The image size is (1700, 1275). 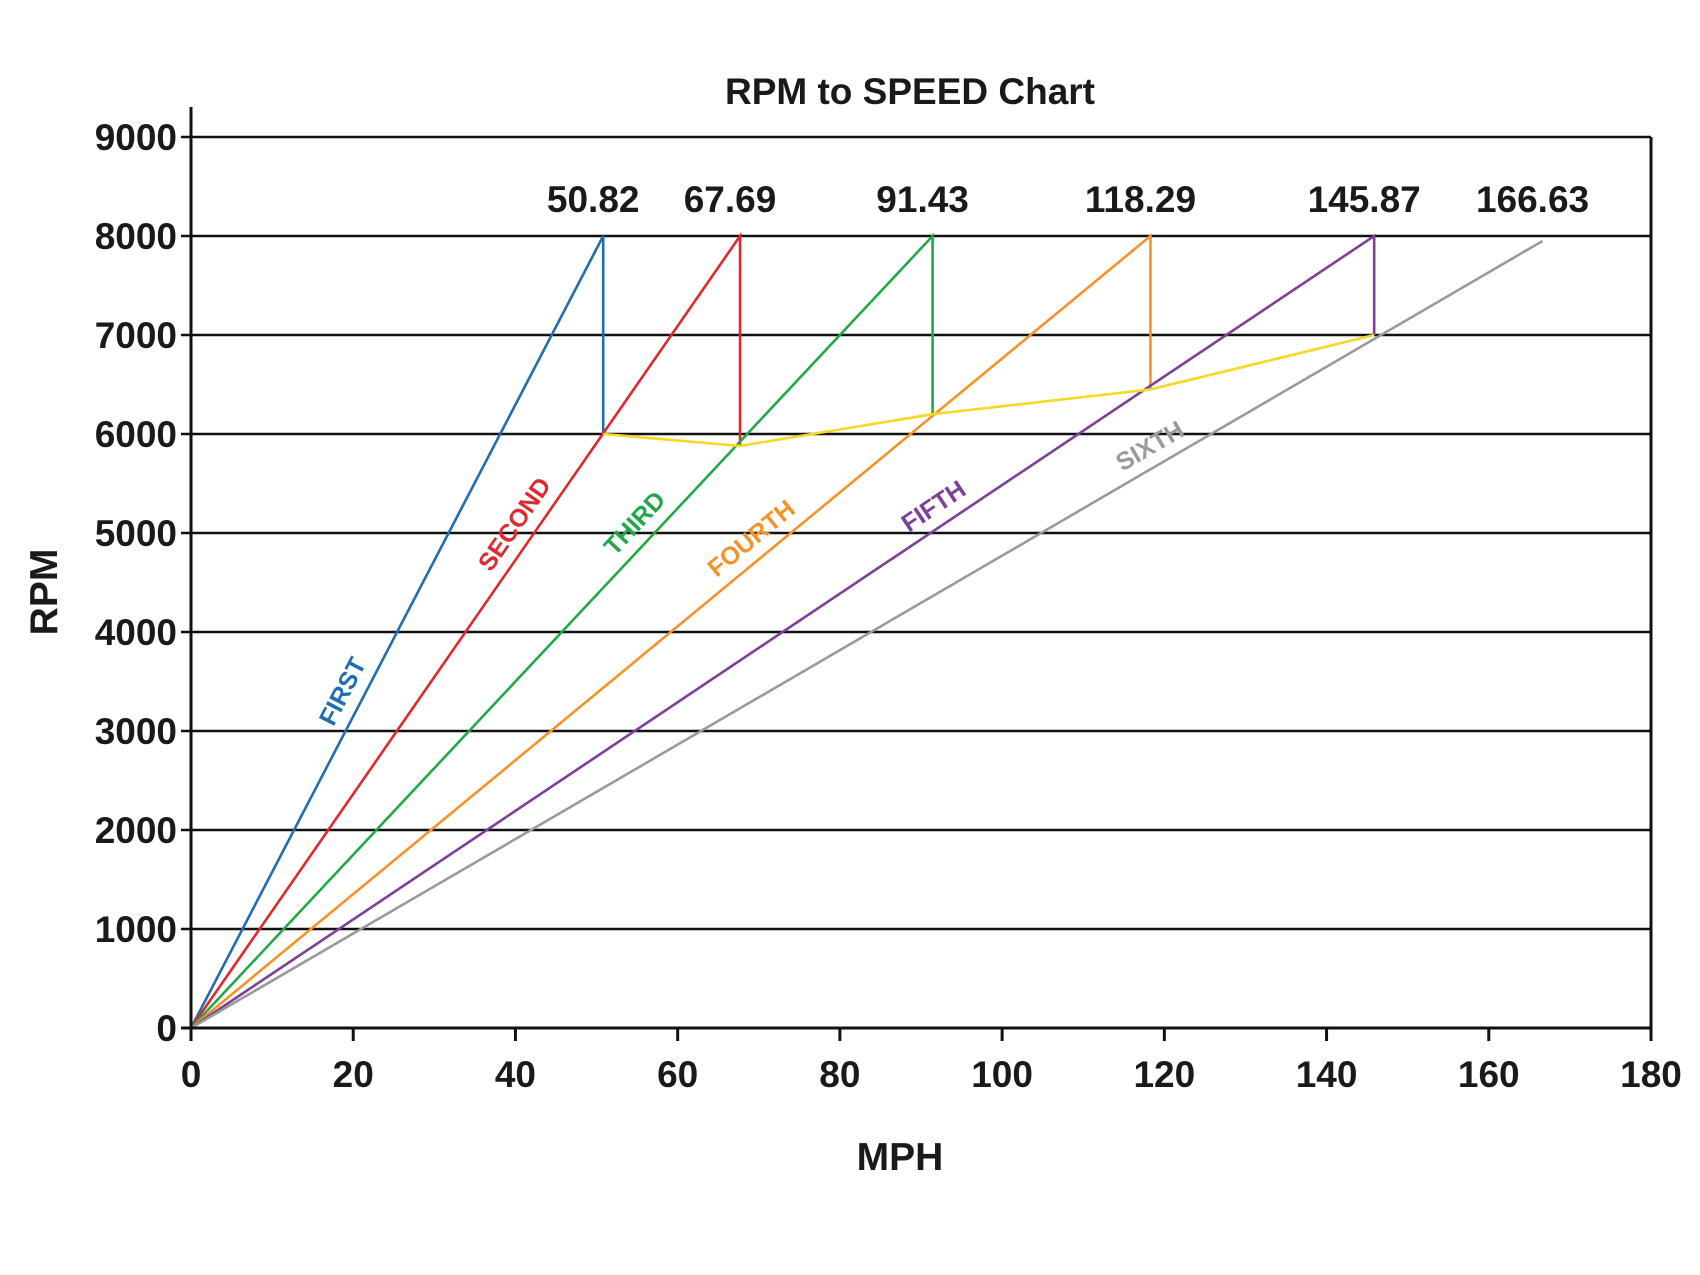 What do you see at coordinates (752, 539) in the screenshot?
I see `gear-label-fourth: FOURTH` at bounding box center [752, 539].